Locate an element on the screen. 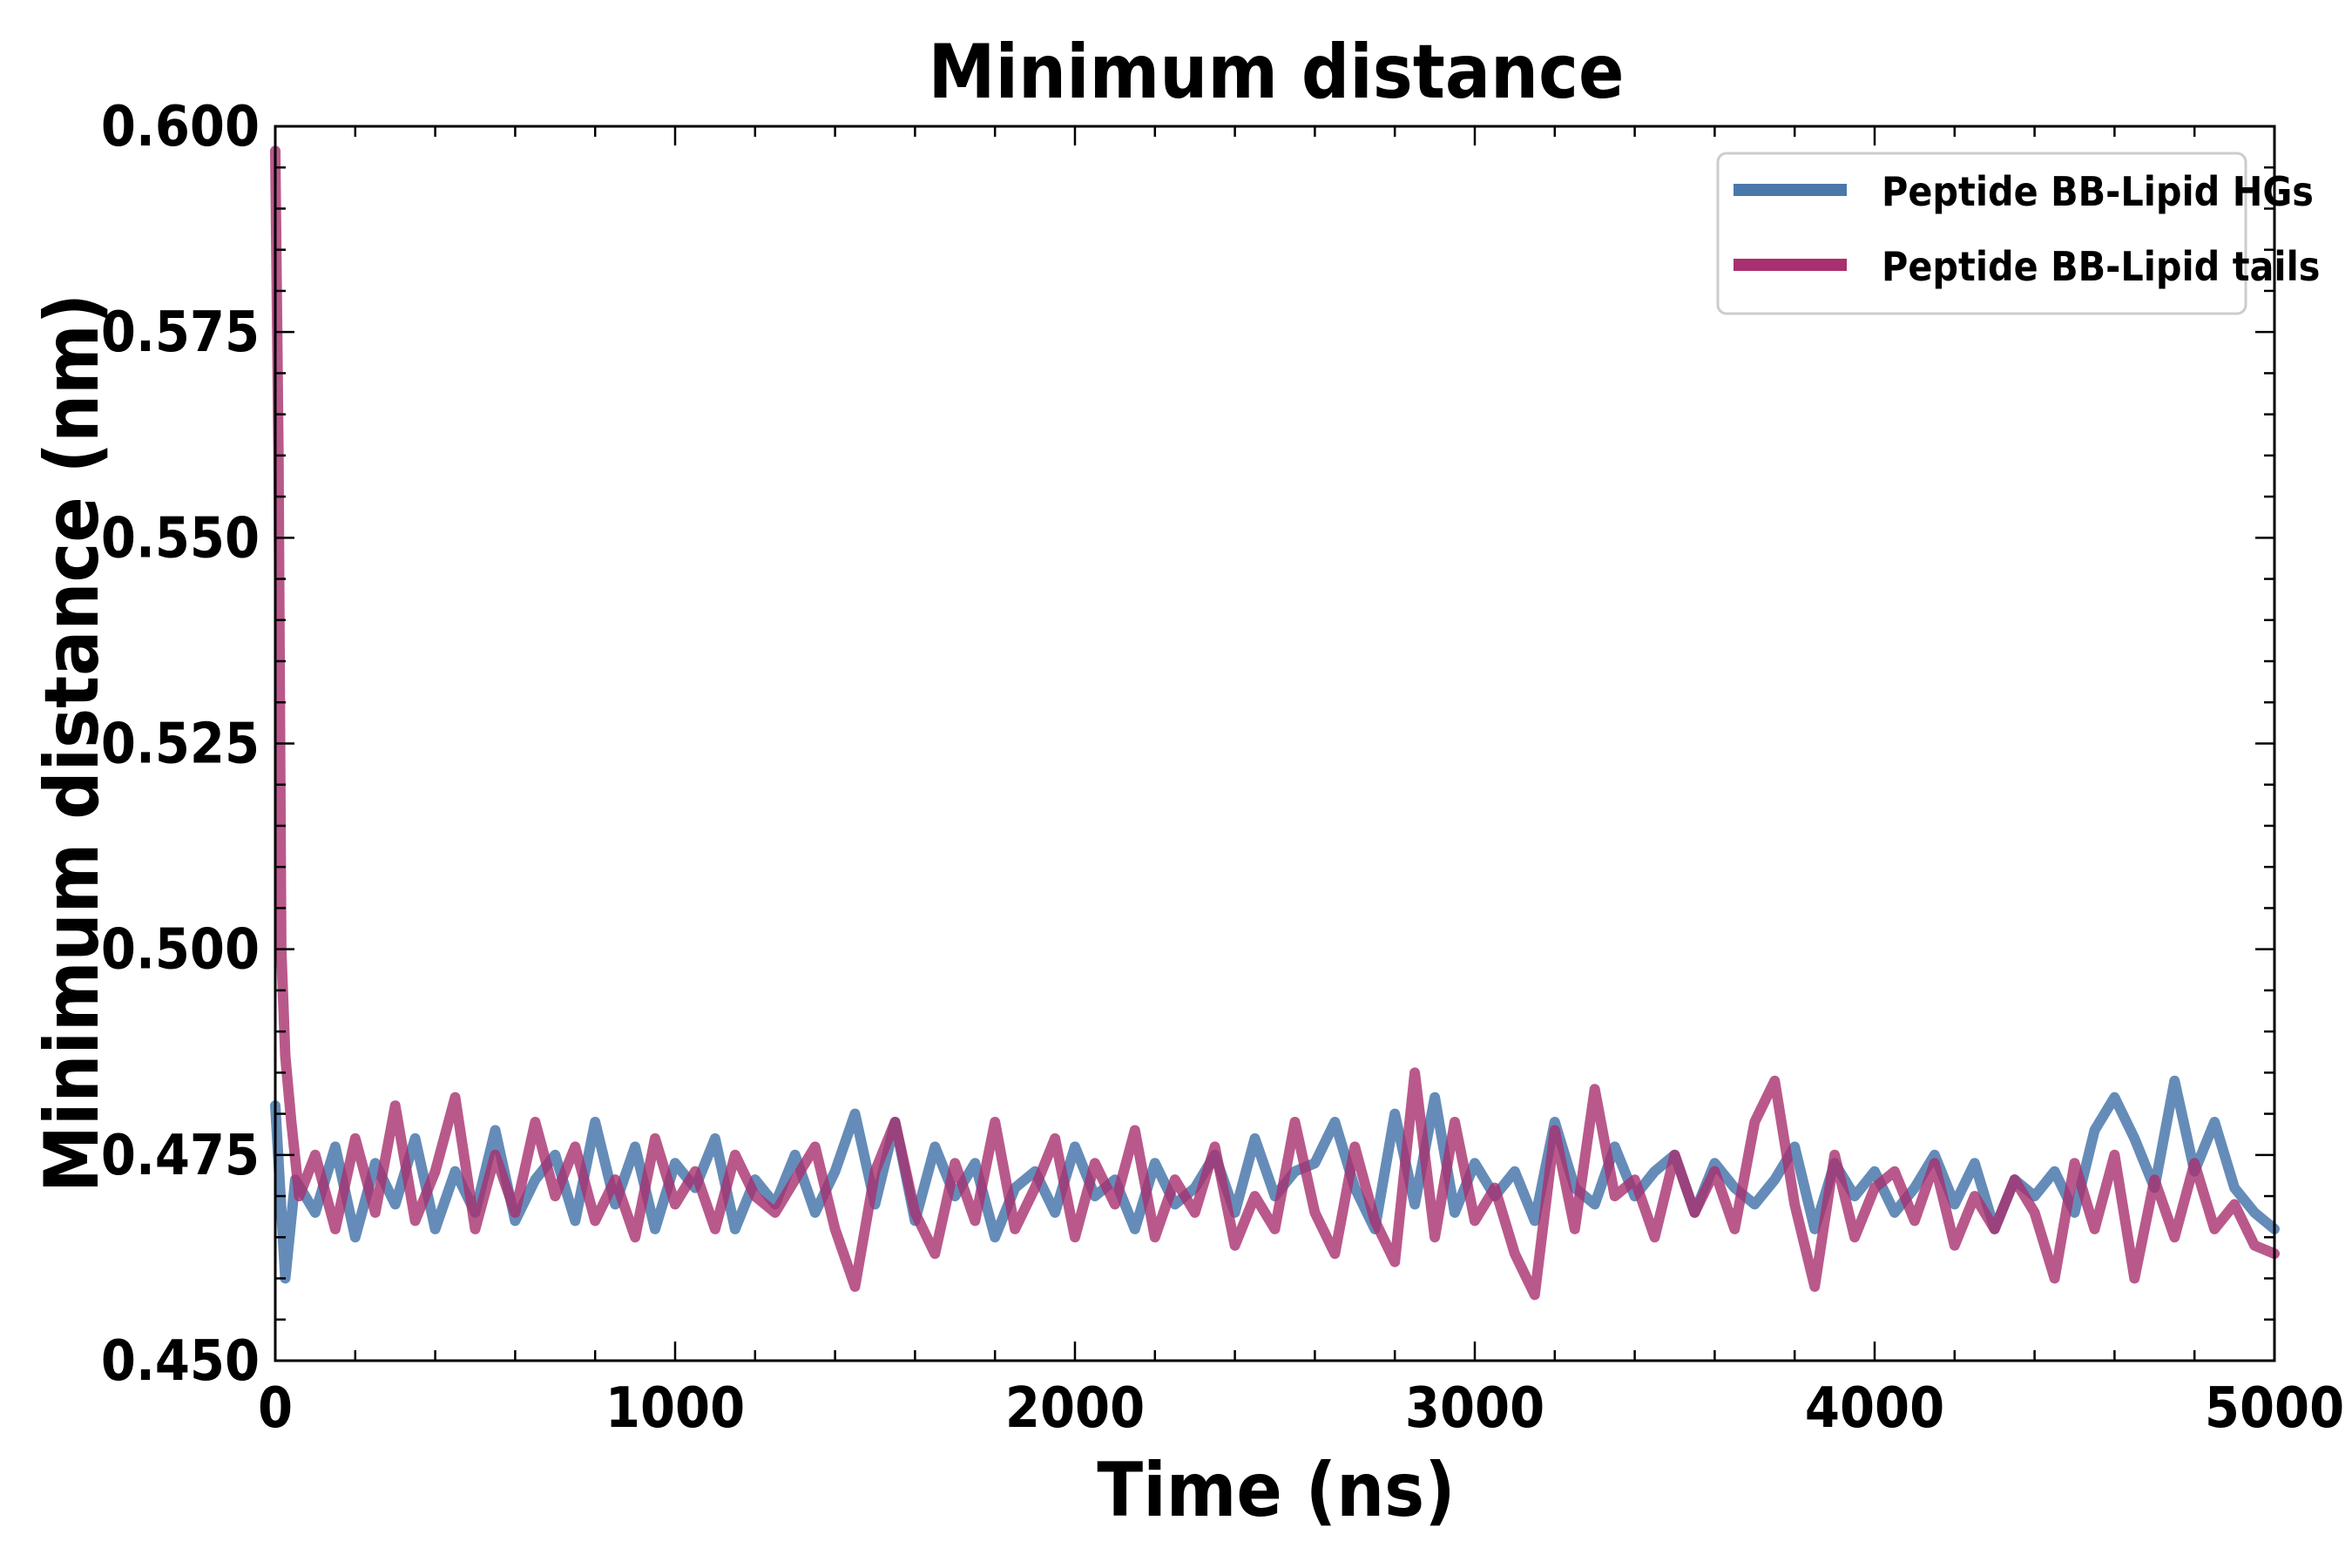  x-tick-labels: 0 1000 2000 3000 4000 5000 is located at coordinates (1301, 1408).